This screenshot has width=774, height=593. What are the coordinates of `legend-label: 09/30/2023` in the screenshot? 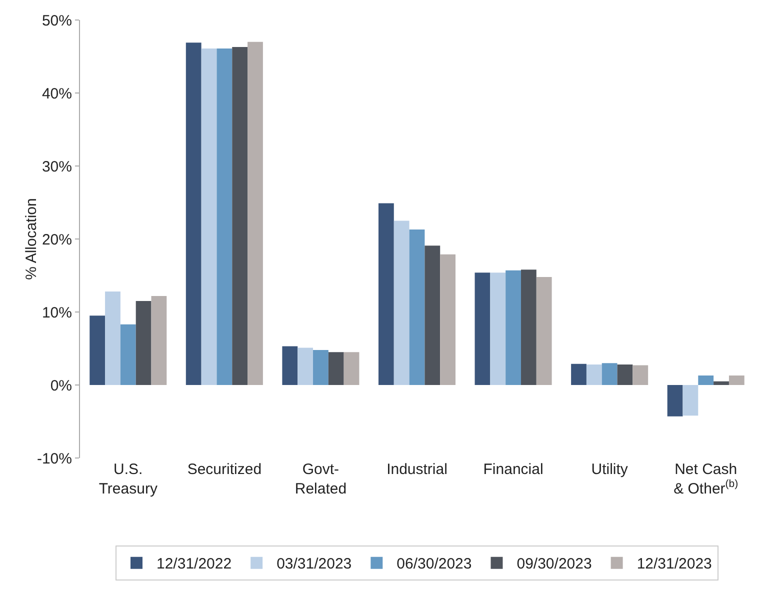 It's located at (554, 564).